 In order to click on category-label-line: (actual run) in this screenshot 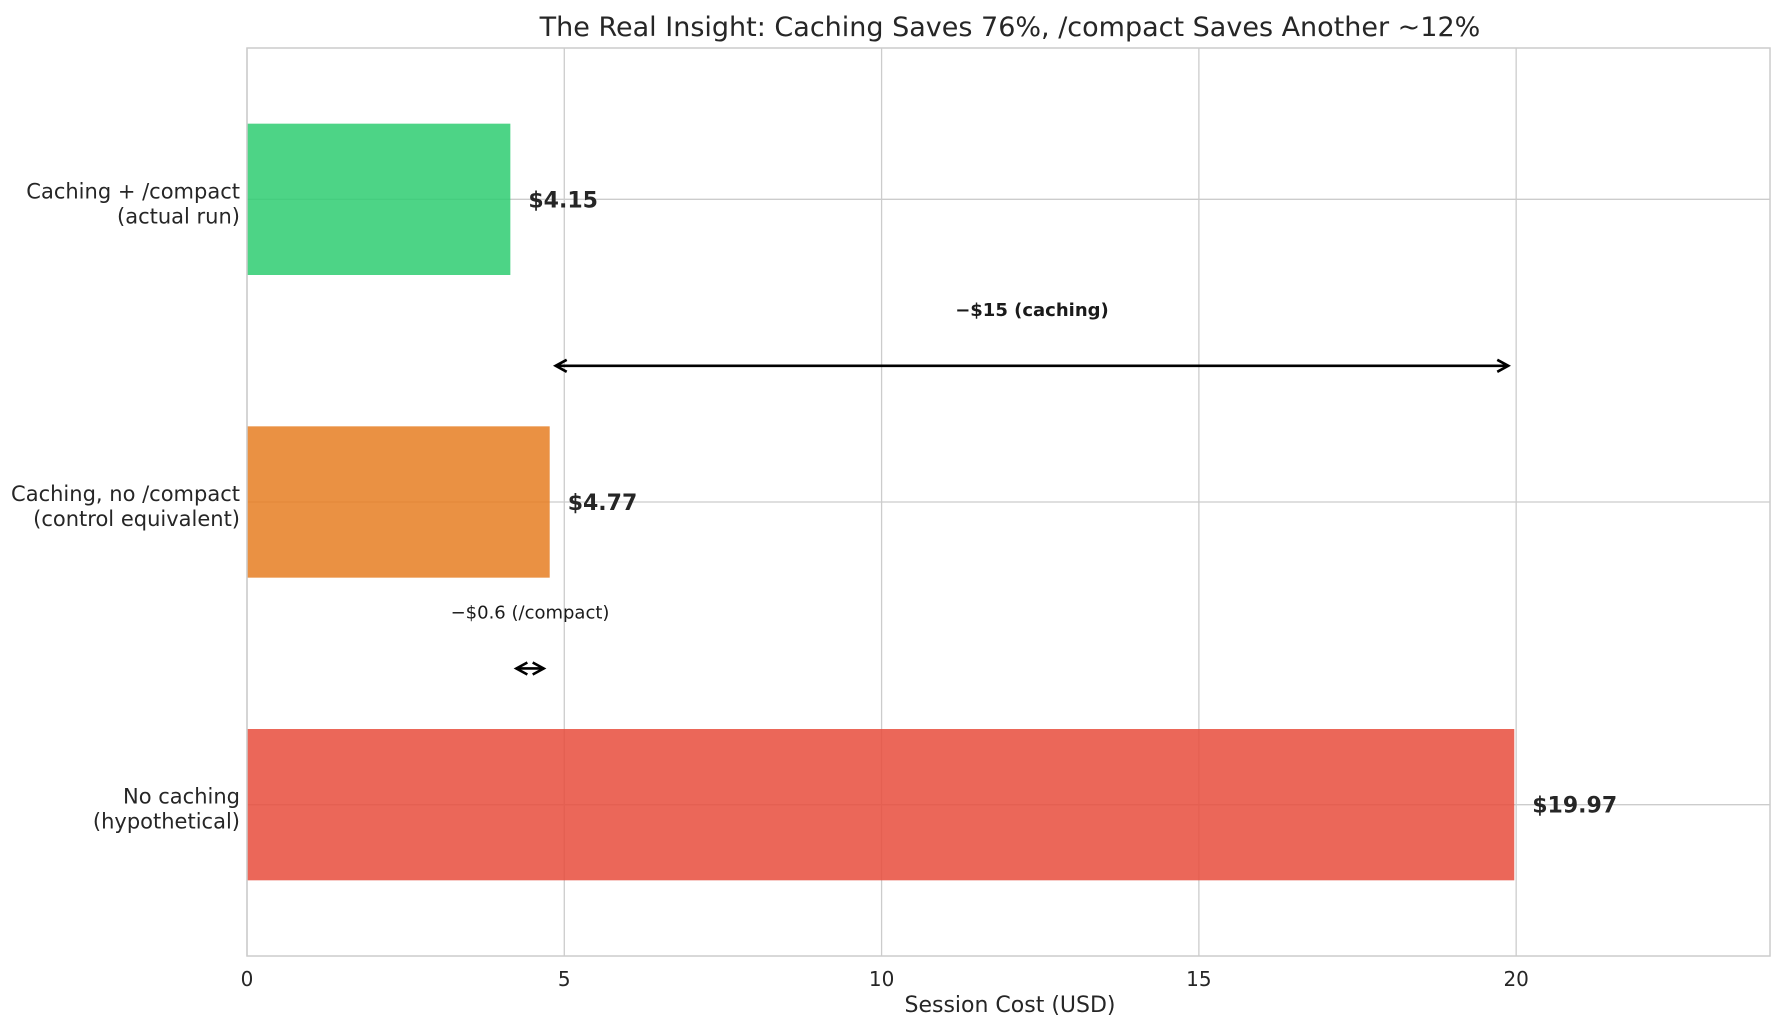, I will do `click(178, 216)`.